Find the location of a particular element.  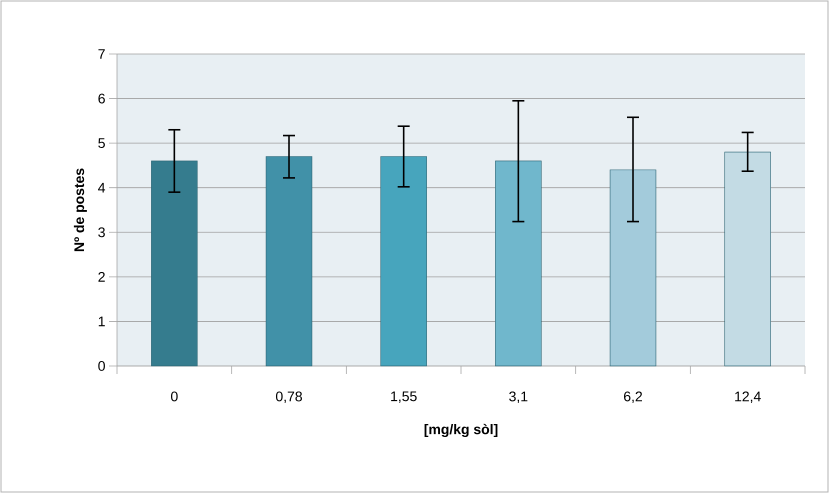

y-tick-label: 1 is located at coordinates (101, 321).